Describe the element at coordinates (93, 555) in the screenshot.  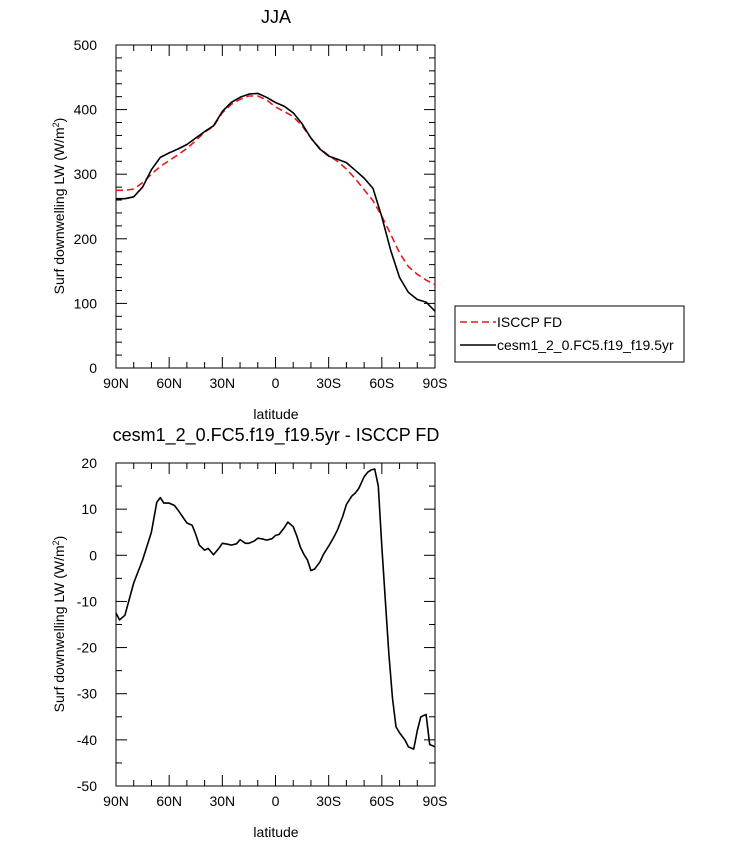
I see `bottom-y-tick-label: 0` at that location.